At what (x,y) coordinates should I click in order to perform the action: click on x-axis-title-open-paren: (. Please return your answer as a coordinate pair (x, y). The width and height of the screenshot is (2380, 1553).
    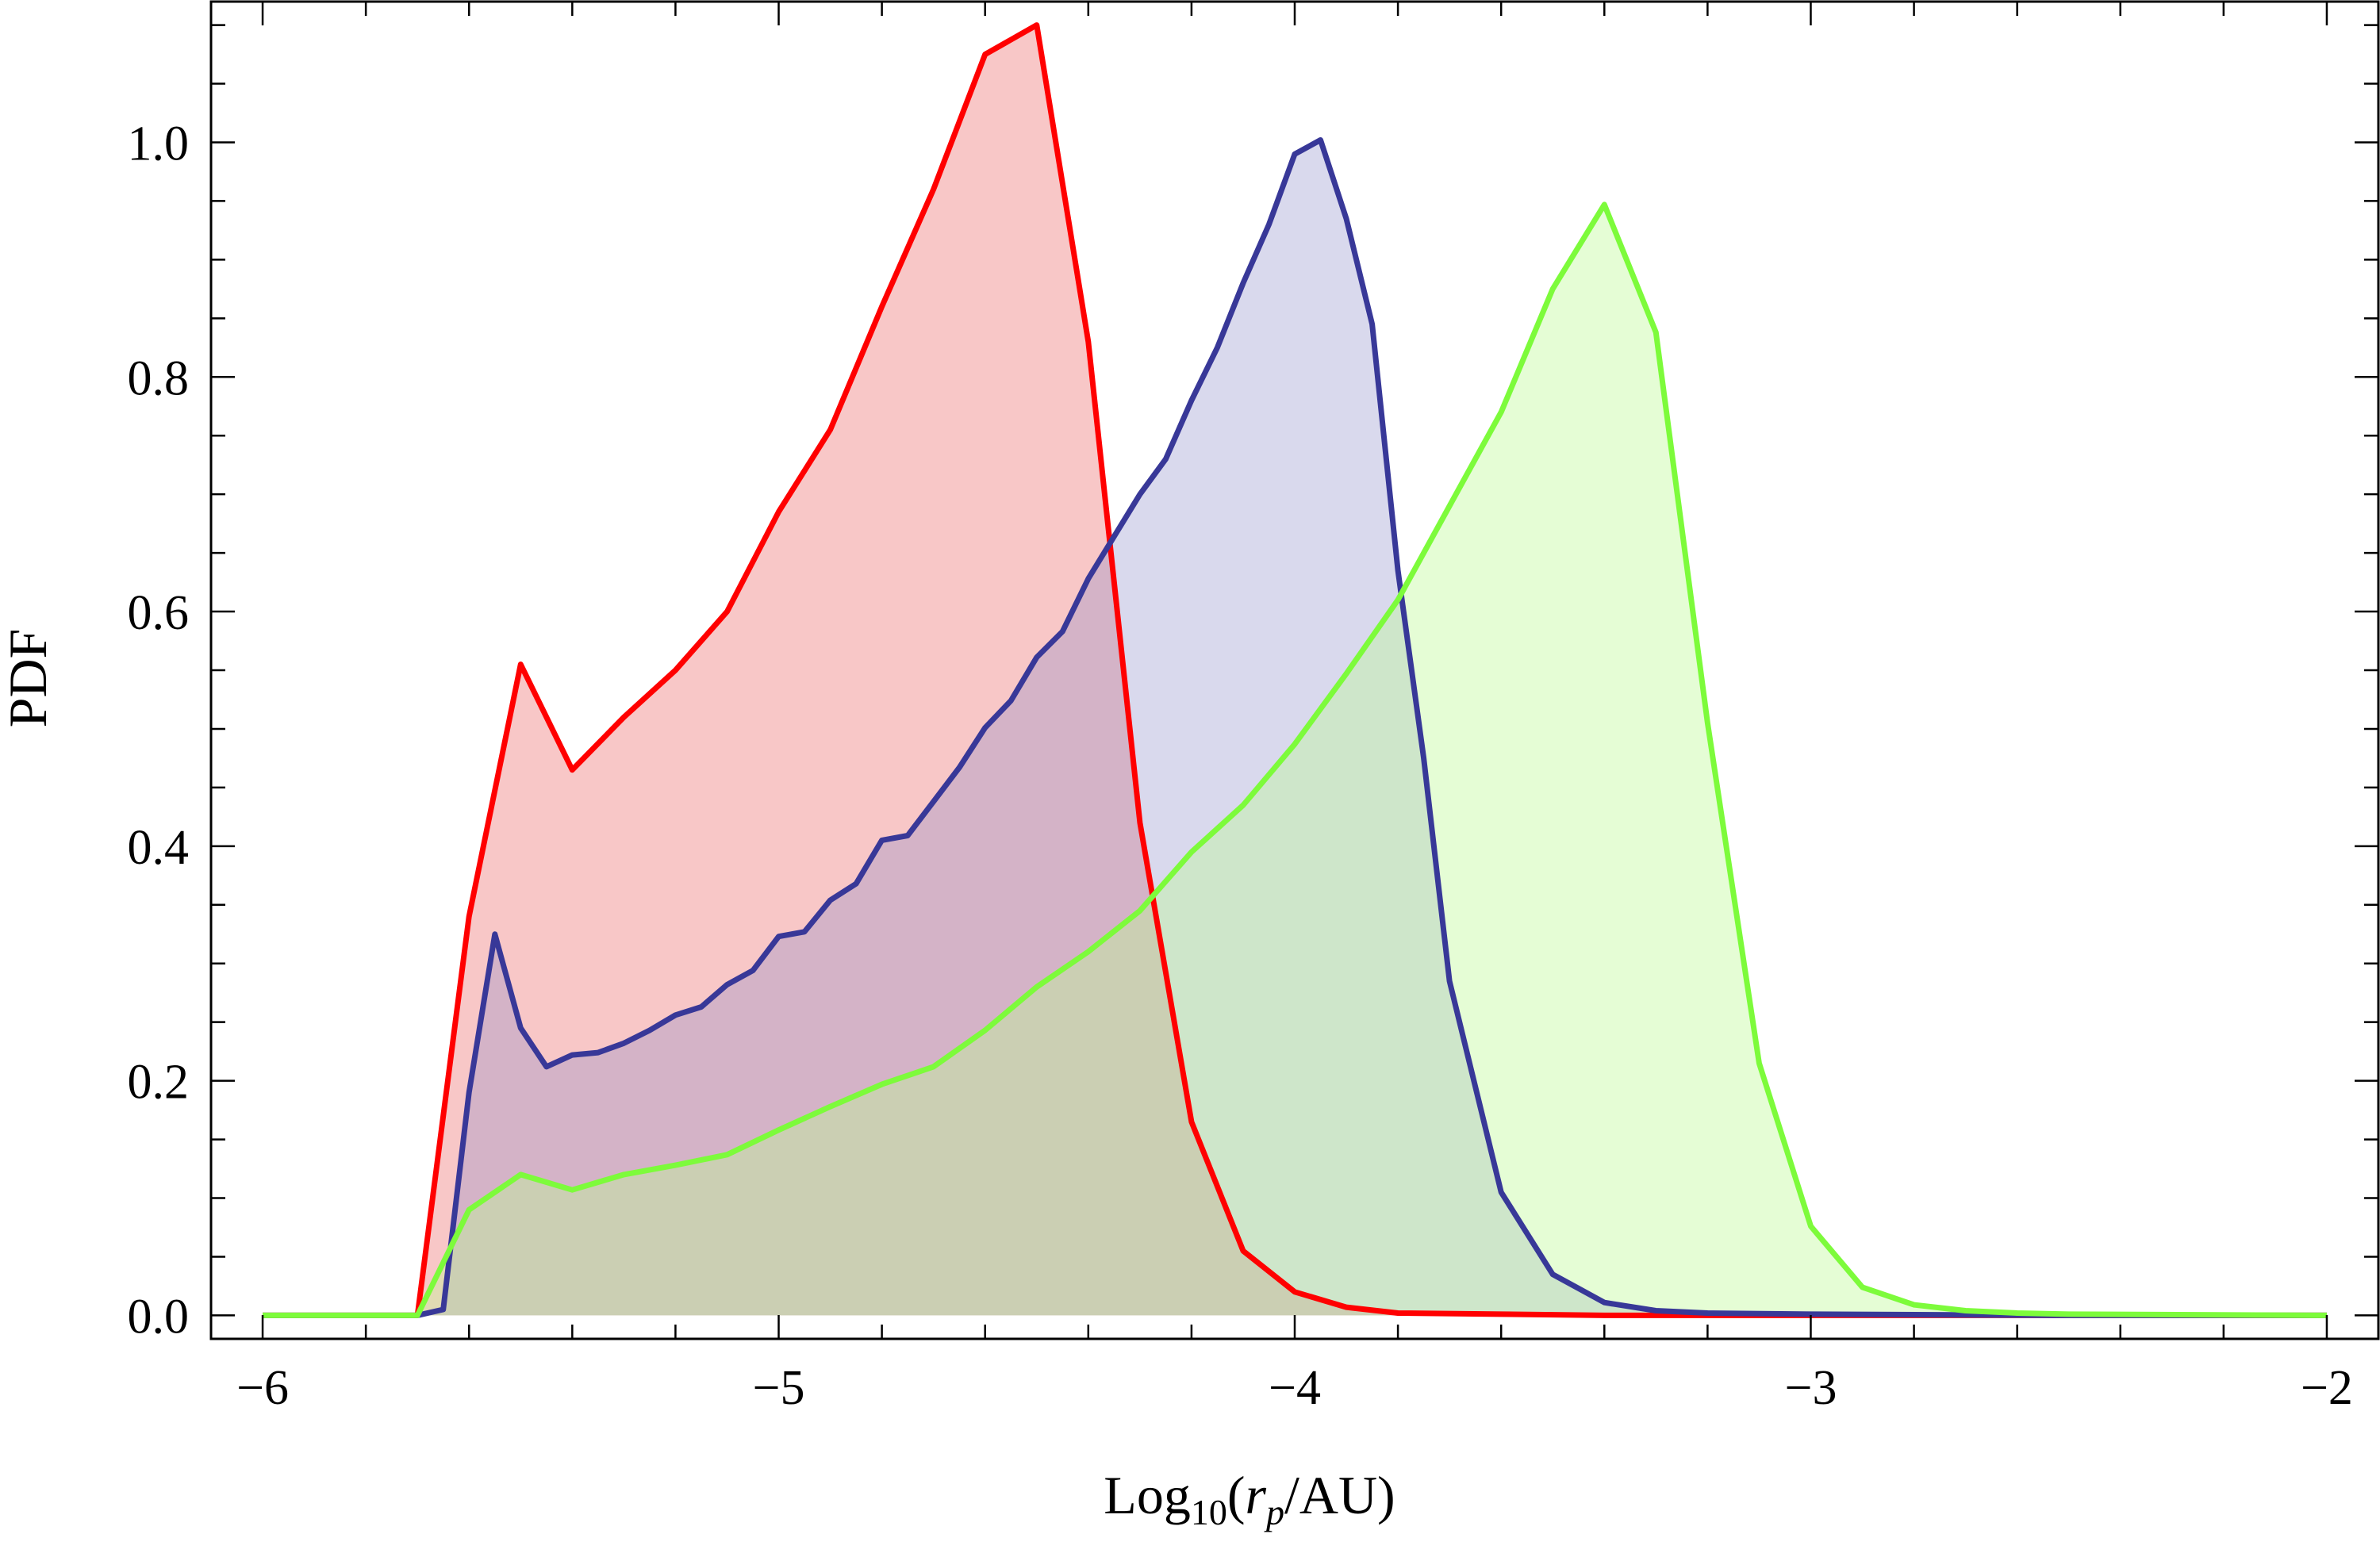
    Looking at the image, I should click on (1236, 1495).